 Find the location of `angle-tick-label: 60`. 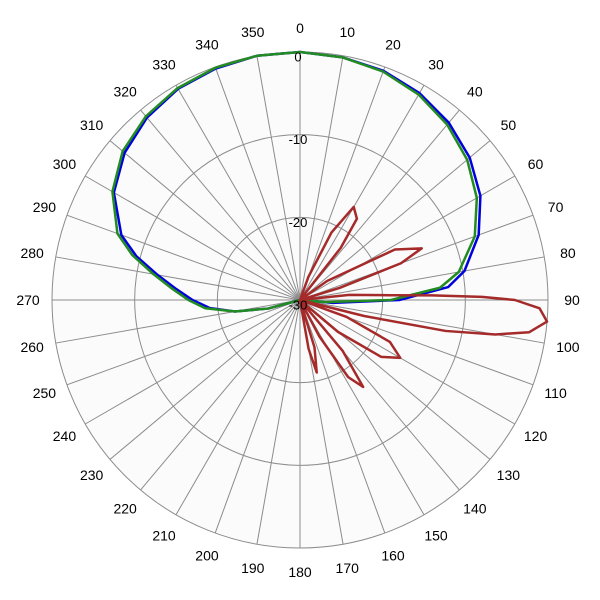

angle-tick-label: 60 is located at coordinates (536, 164).